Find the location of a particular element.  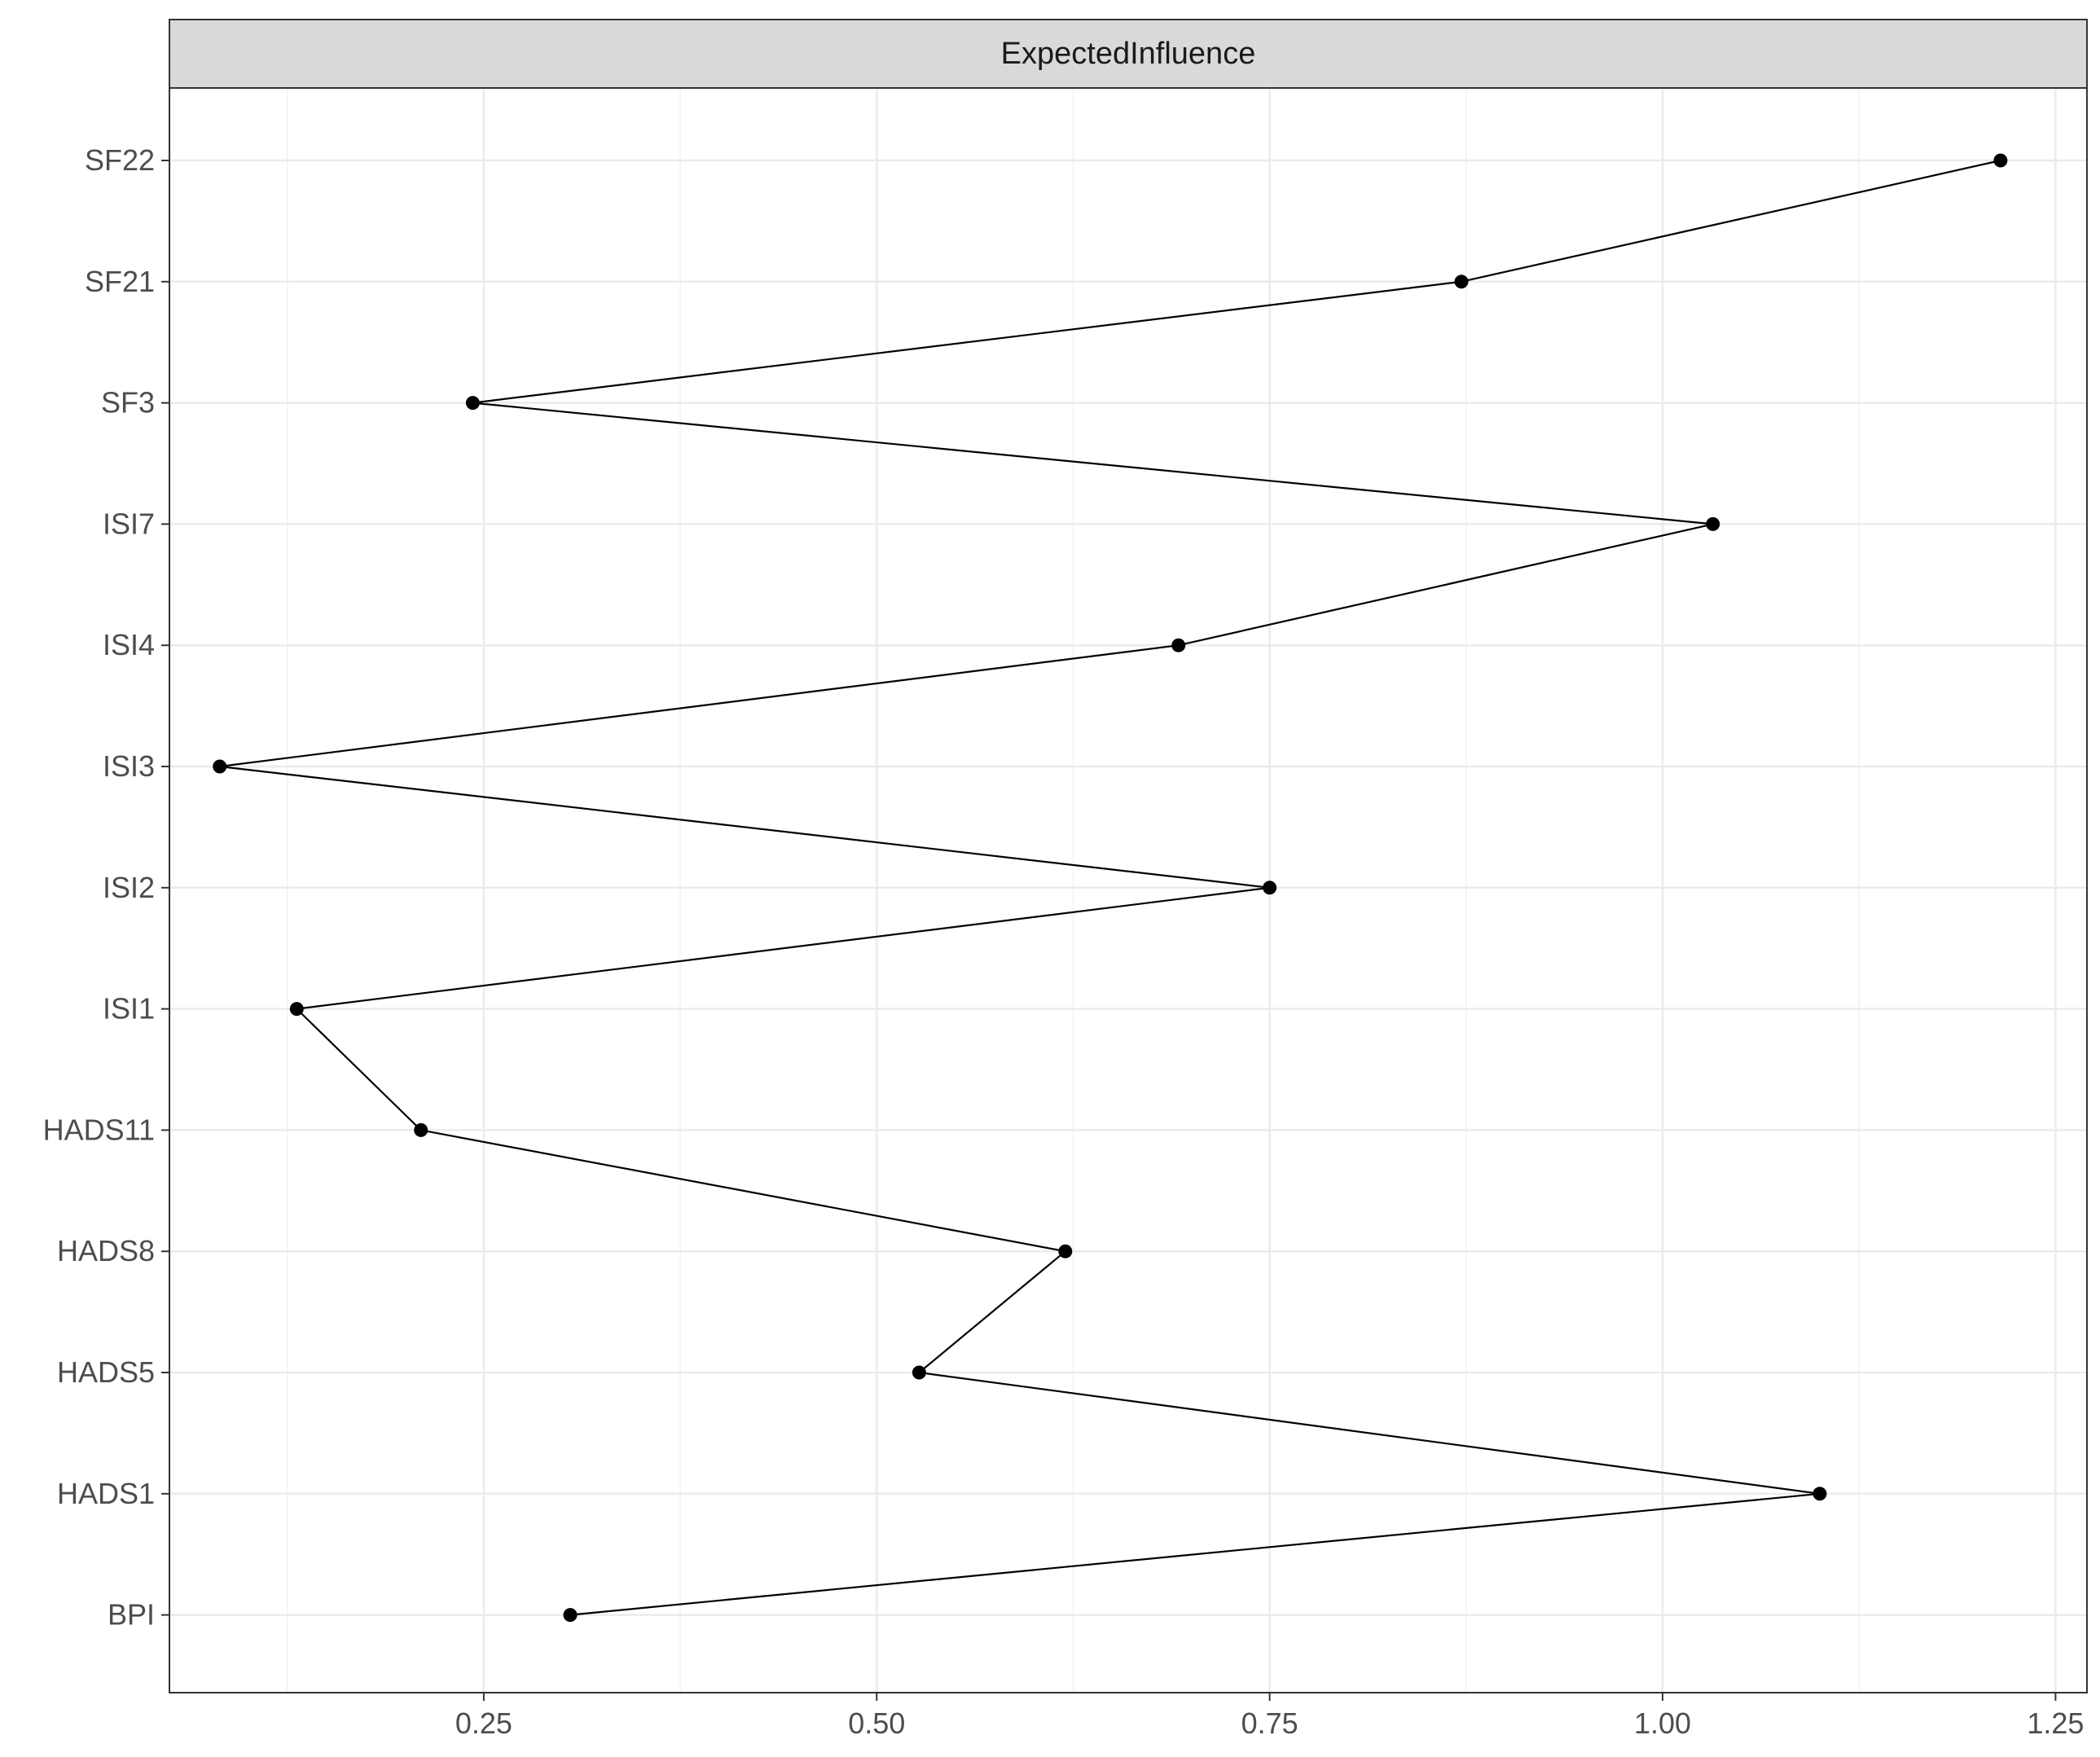

y-tick-label: SF22 is located at coordinates (120, 160).